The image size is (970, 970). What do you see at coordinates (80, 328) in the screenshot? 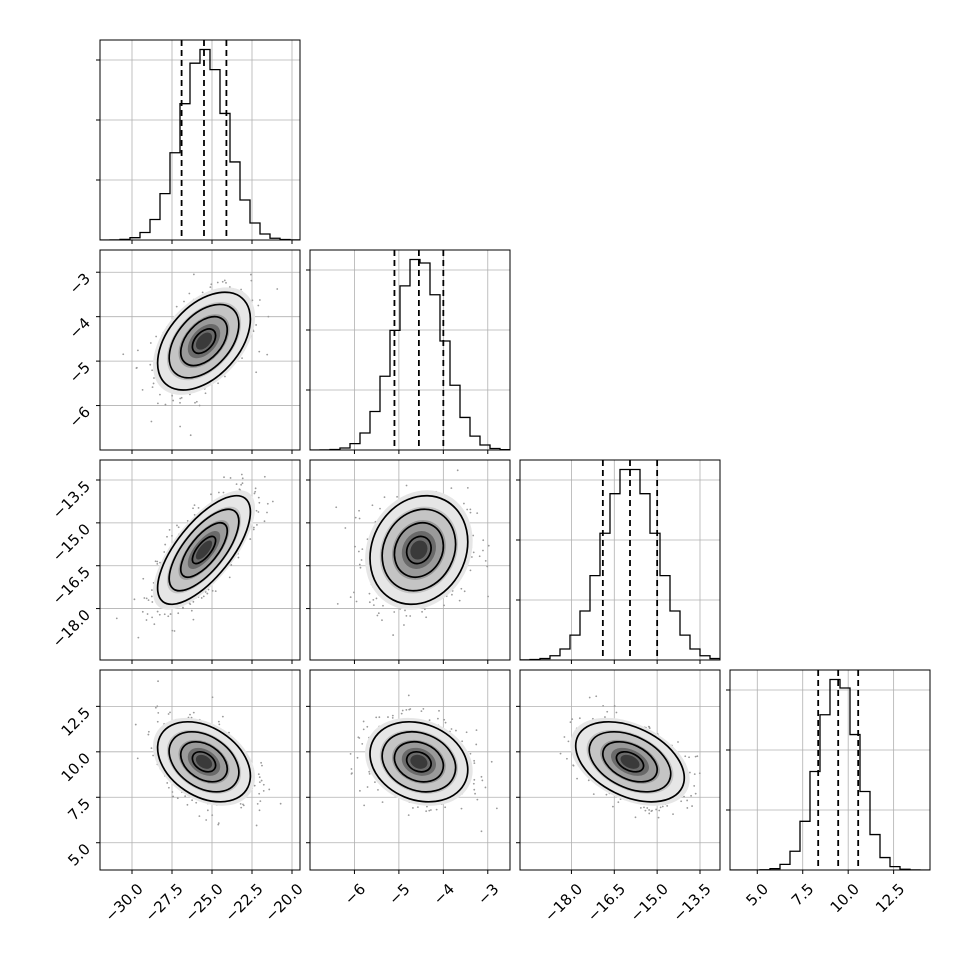
I see `y-tick-label: −4` at bounding box center [80, 328].